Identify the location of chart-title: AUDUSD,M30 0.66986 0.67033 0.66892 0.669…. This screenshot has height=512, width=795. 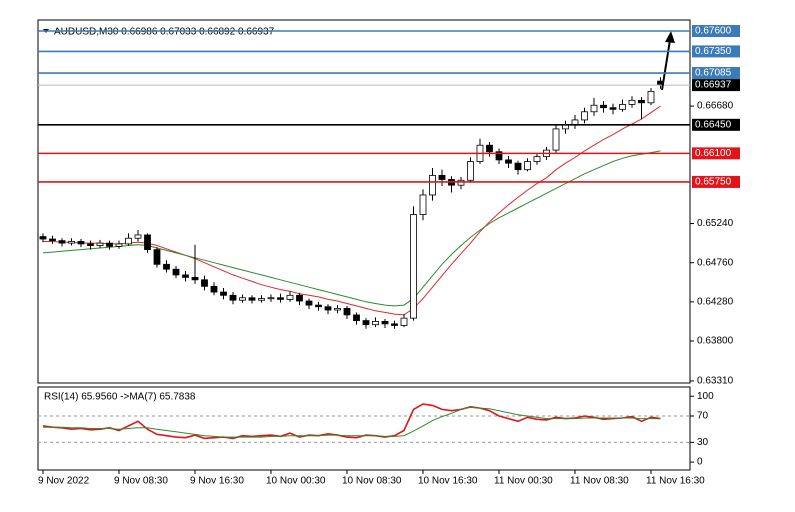
(164, 32).